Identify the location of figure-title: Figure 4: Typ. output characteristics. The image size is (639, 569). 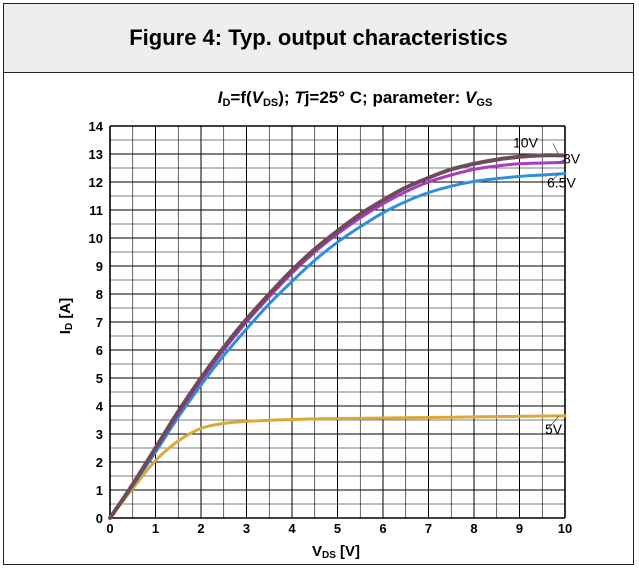
(318, 37).